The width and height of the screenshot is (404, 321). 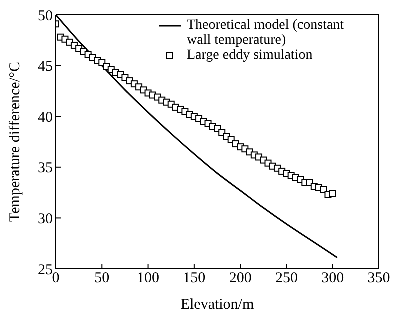 What do you see at coordinates (45, 270) in the screenshot?
I see `y-tick-label: 25` at bounding box center [45, 270].